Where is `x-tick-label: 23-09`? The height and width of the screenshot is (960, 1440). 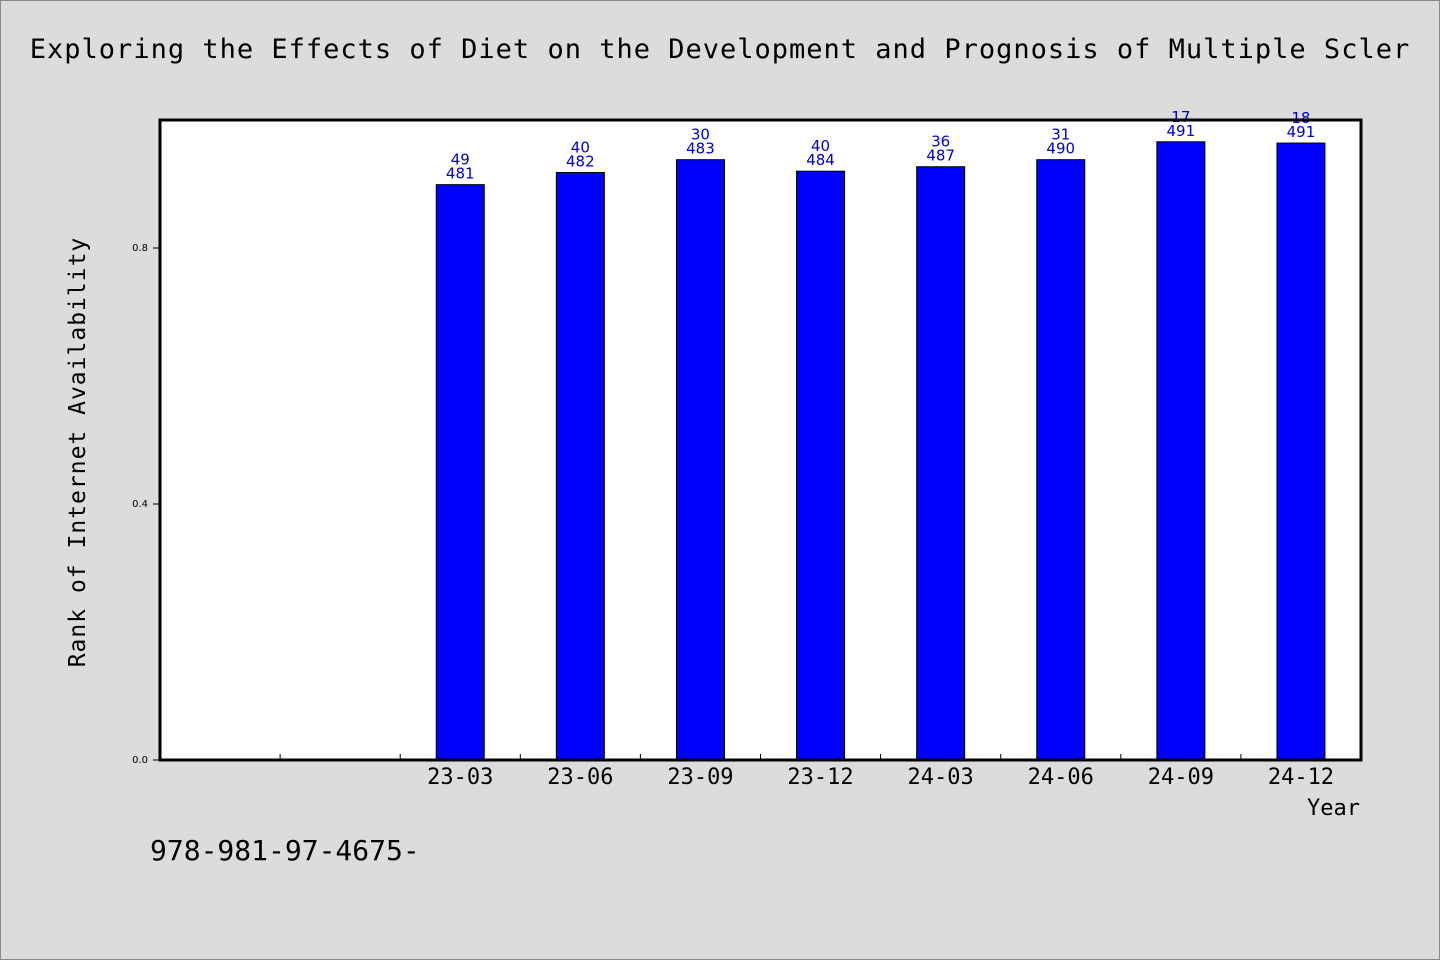 x-tick-label: 23-09 is located at coordinates (700, 777).